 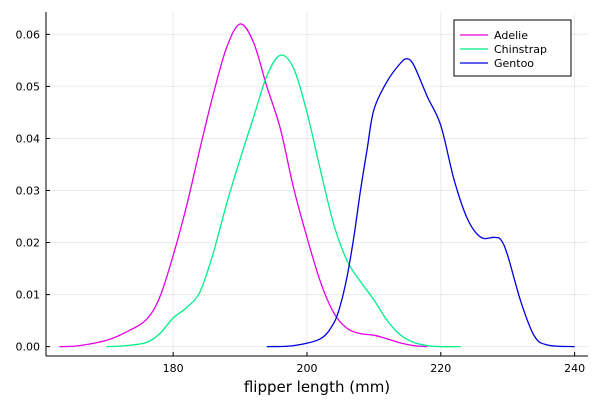 What do you see at coordinates (173, 368) in the screenshot?
I see `x-tick-label-0: 180` at bounding box center [173, 368].